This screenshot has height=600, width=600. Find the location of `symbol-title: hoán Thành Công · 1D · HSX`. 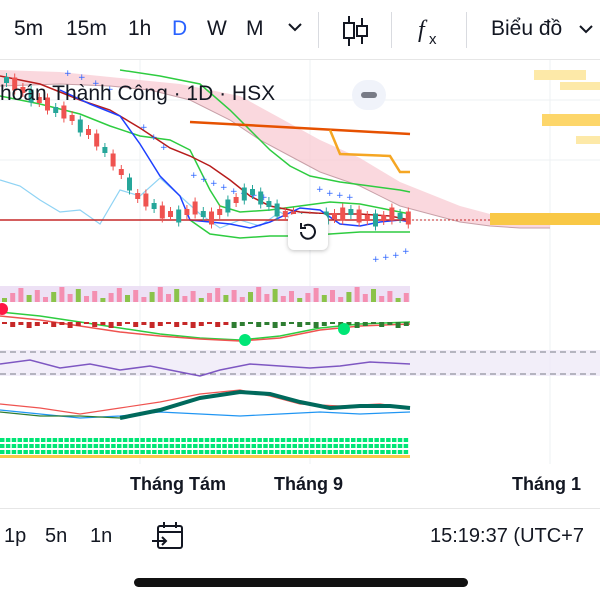

symbol-title: hoán Thành Công · 1D · HSX is located at coordinates (138, 93).